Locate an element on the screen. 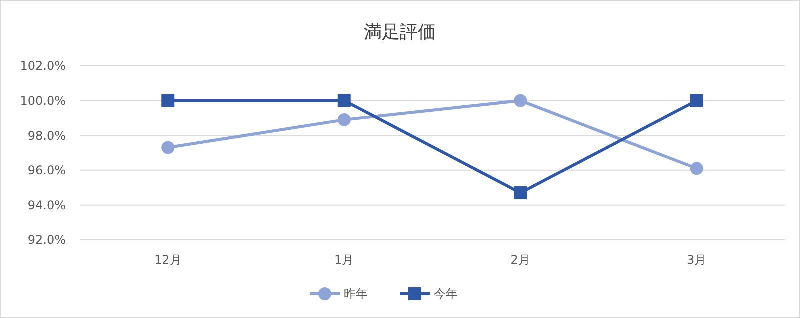 The height and width of the screenshot is (318, 800). x-tick-label: 2月 is located at coordinates (520, 260).